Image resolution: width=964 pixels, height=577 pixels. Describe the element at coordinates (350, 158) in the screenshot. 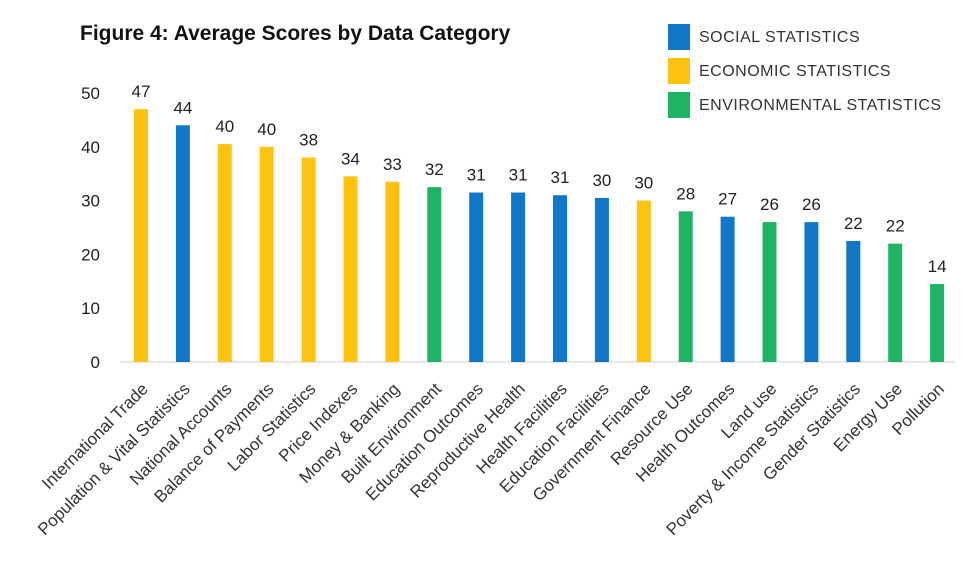

I see `data-label: 34` at that location.